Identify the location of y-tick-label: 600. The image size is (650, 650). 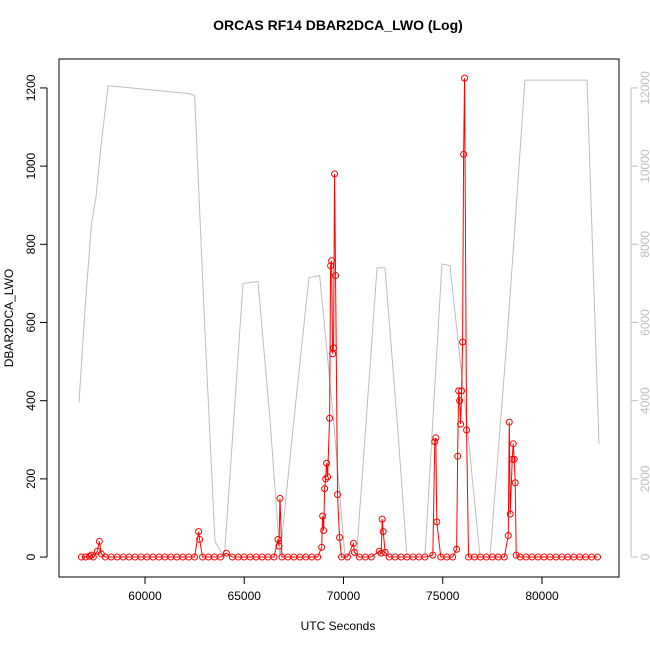
(31, 322).